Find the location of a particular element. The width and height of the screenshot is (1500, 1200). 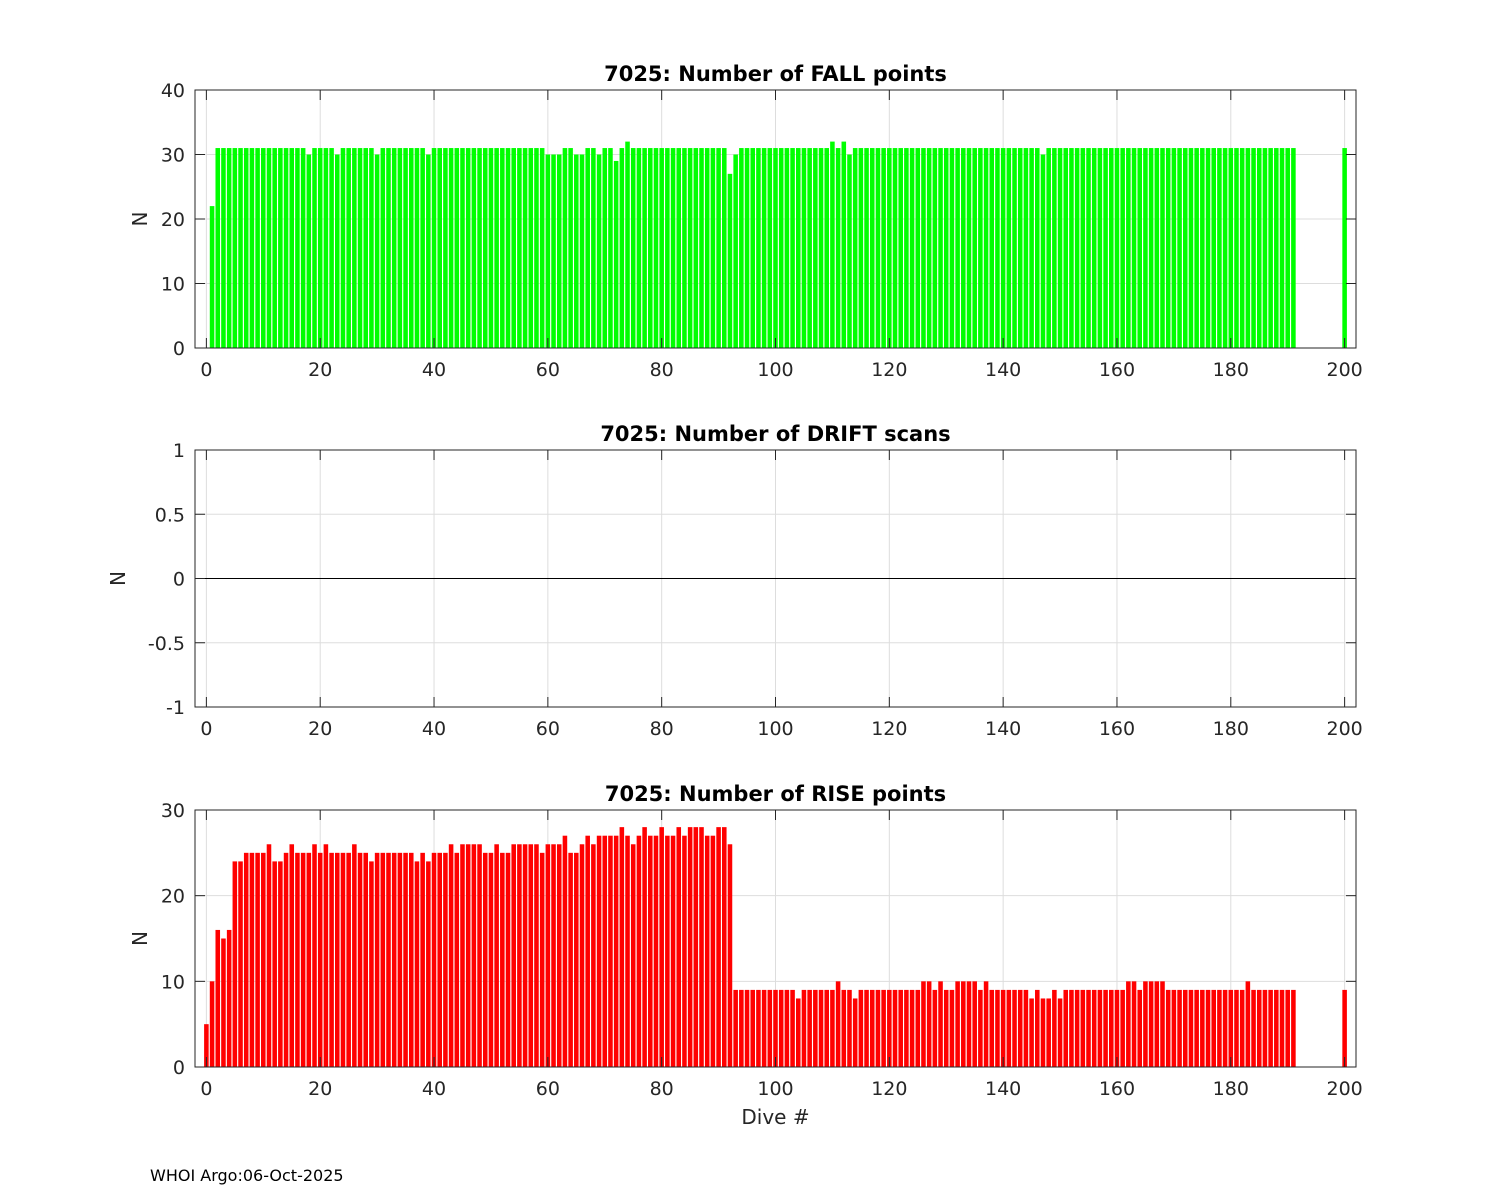

drift-y-tick-label: -1 is located at coordinates (175, 708).